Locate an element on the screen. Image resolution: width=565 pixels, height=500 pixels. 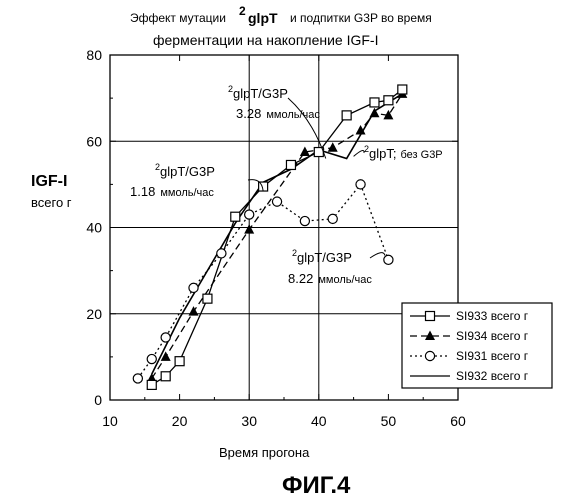
y-axis-label: IGF-I is located at coordinates (49, 181).